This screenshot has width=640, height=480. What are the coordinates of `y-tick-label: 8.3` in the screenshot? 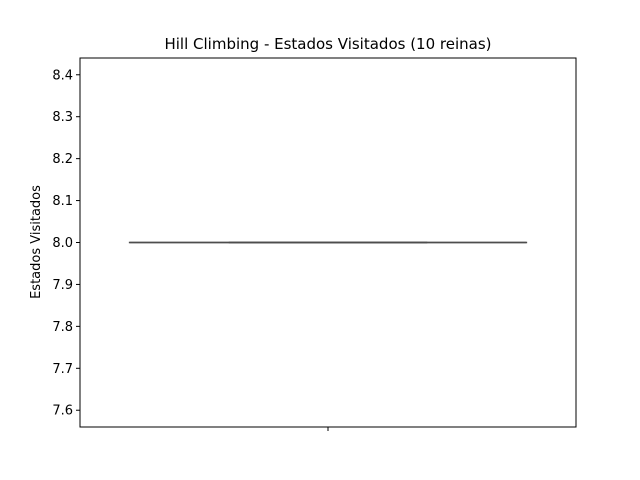 It's located at (62, 117).